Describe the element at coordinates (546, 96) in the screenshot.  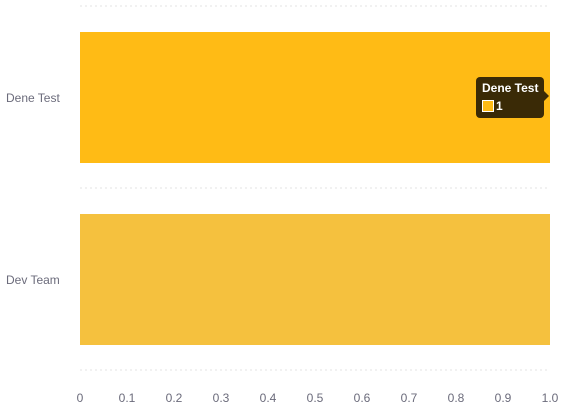
I see `tooltip-caret` at that location.